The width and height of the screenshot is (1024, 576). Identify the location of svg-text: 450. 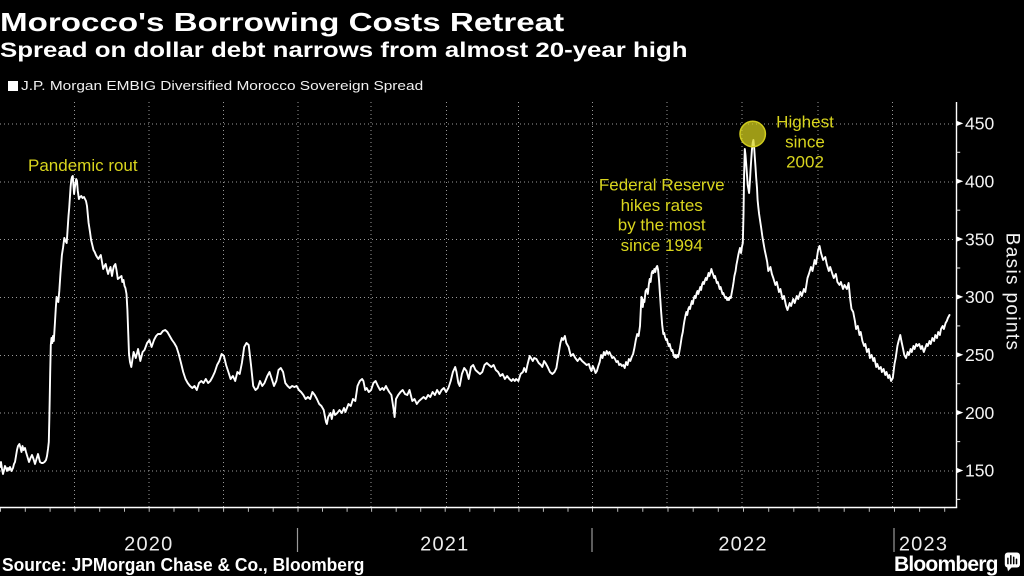
(979, 124).